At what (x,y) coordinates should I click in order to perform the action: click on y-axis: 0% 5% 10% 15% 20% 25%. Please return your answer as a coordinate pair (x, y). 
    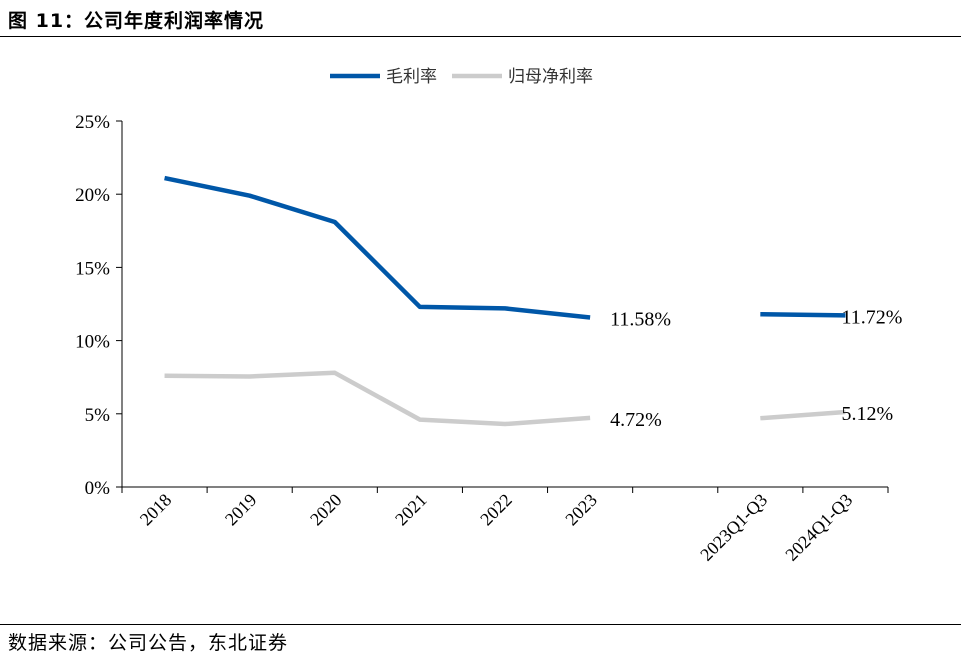
    Looking at the image, I should click on (99, 305).